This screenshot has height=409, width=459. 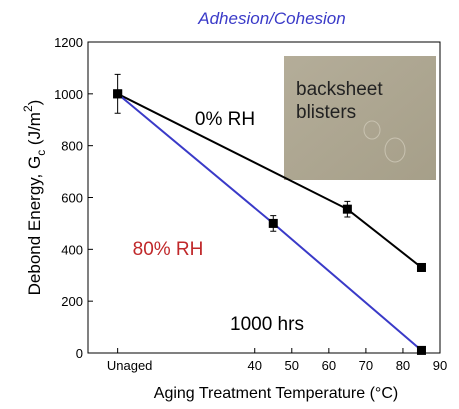 I want to click on y-axis-label-part: c, so click(x=41, y=153).